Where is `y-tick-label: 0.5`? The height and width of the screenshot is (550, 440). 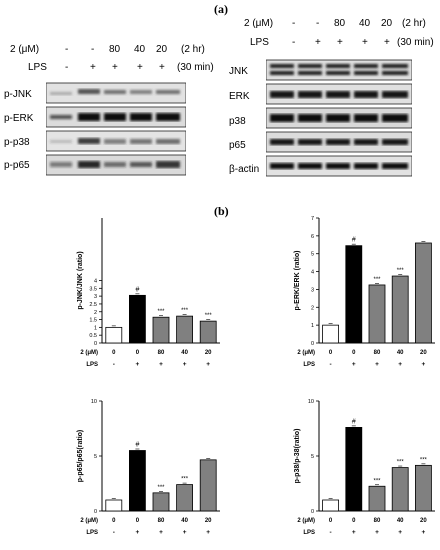 y-tick-label: 0.5 is located at coordinates (93, 336).